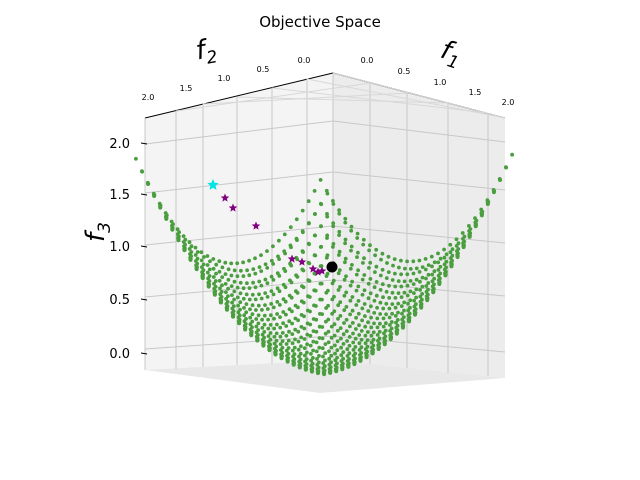 The width and height of the screenshot is (640, 480). I want to click on z-tick-label: 1.0, so click(119, 247).